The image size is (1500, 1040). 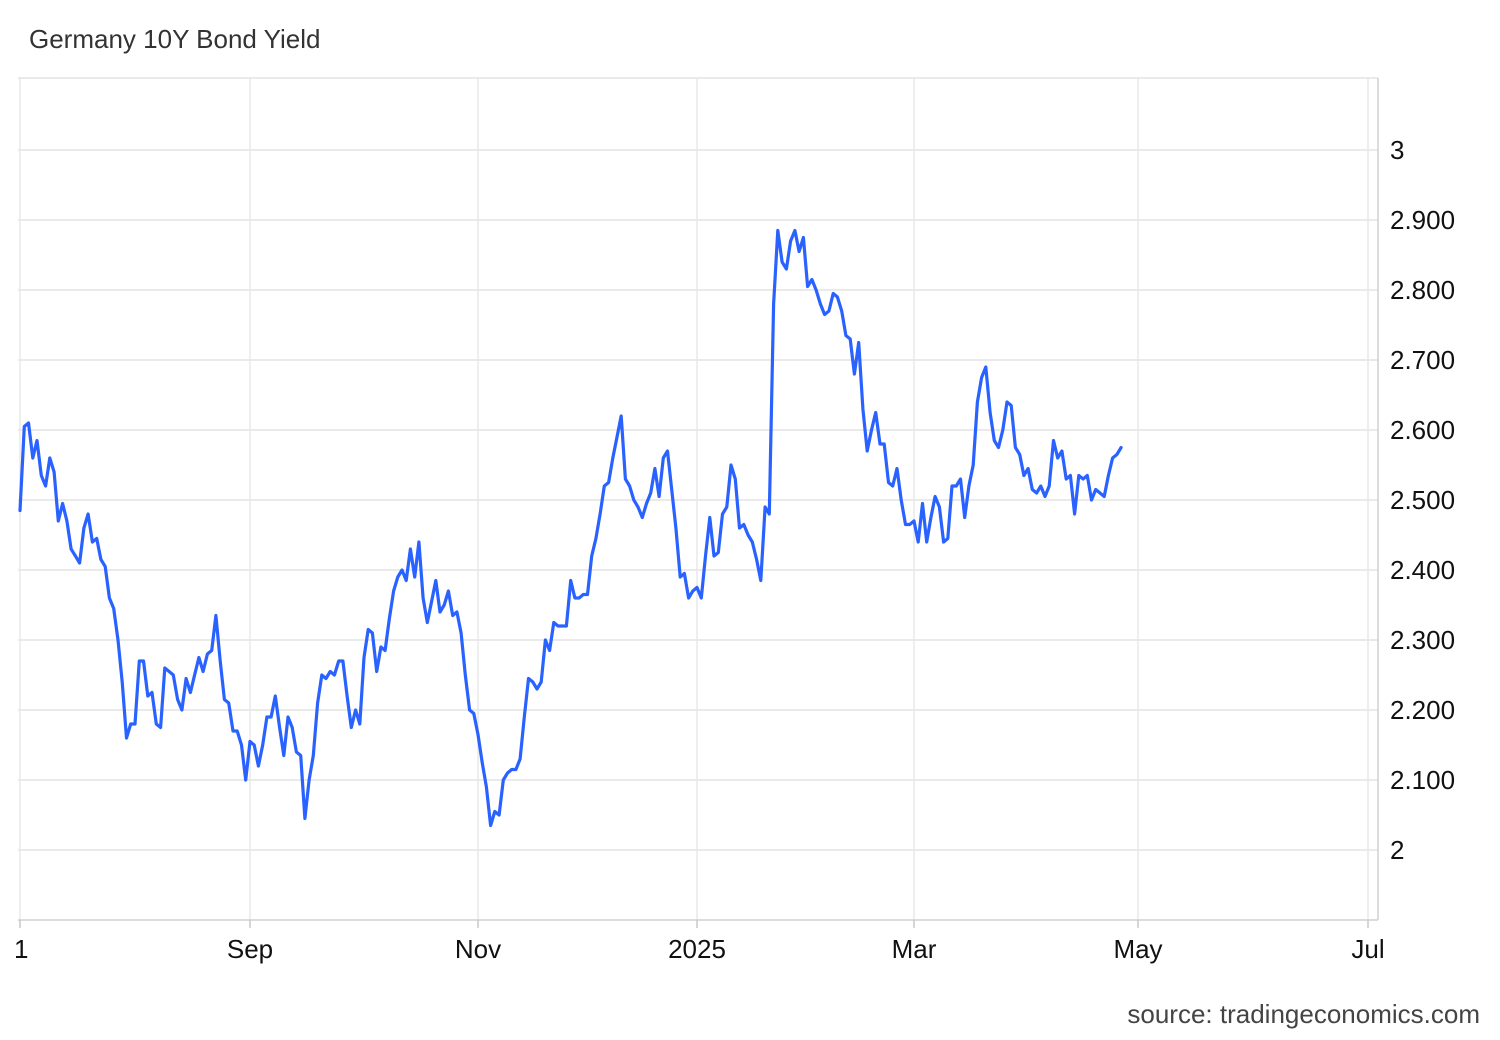 I want to click on y-tick-label-0: 2, so click(x=1397, y=850).